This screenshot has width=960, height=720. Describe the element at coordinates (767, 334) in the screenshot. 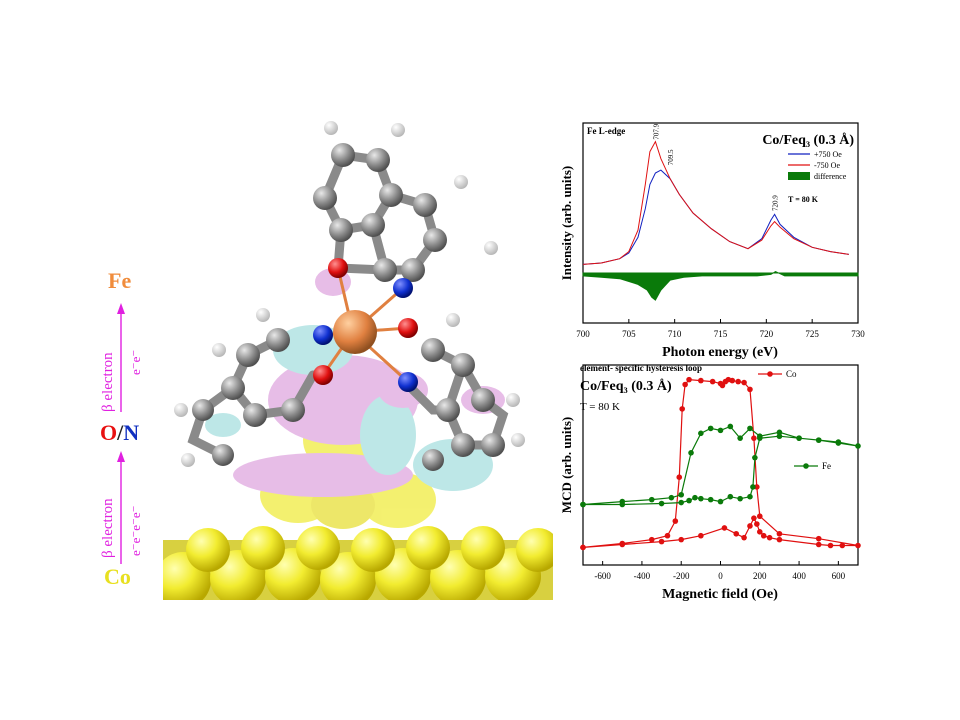

I see `x-tick-label: 720` at that location.